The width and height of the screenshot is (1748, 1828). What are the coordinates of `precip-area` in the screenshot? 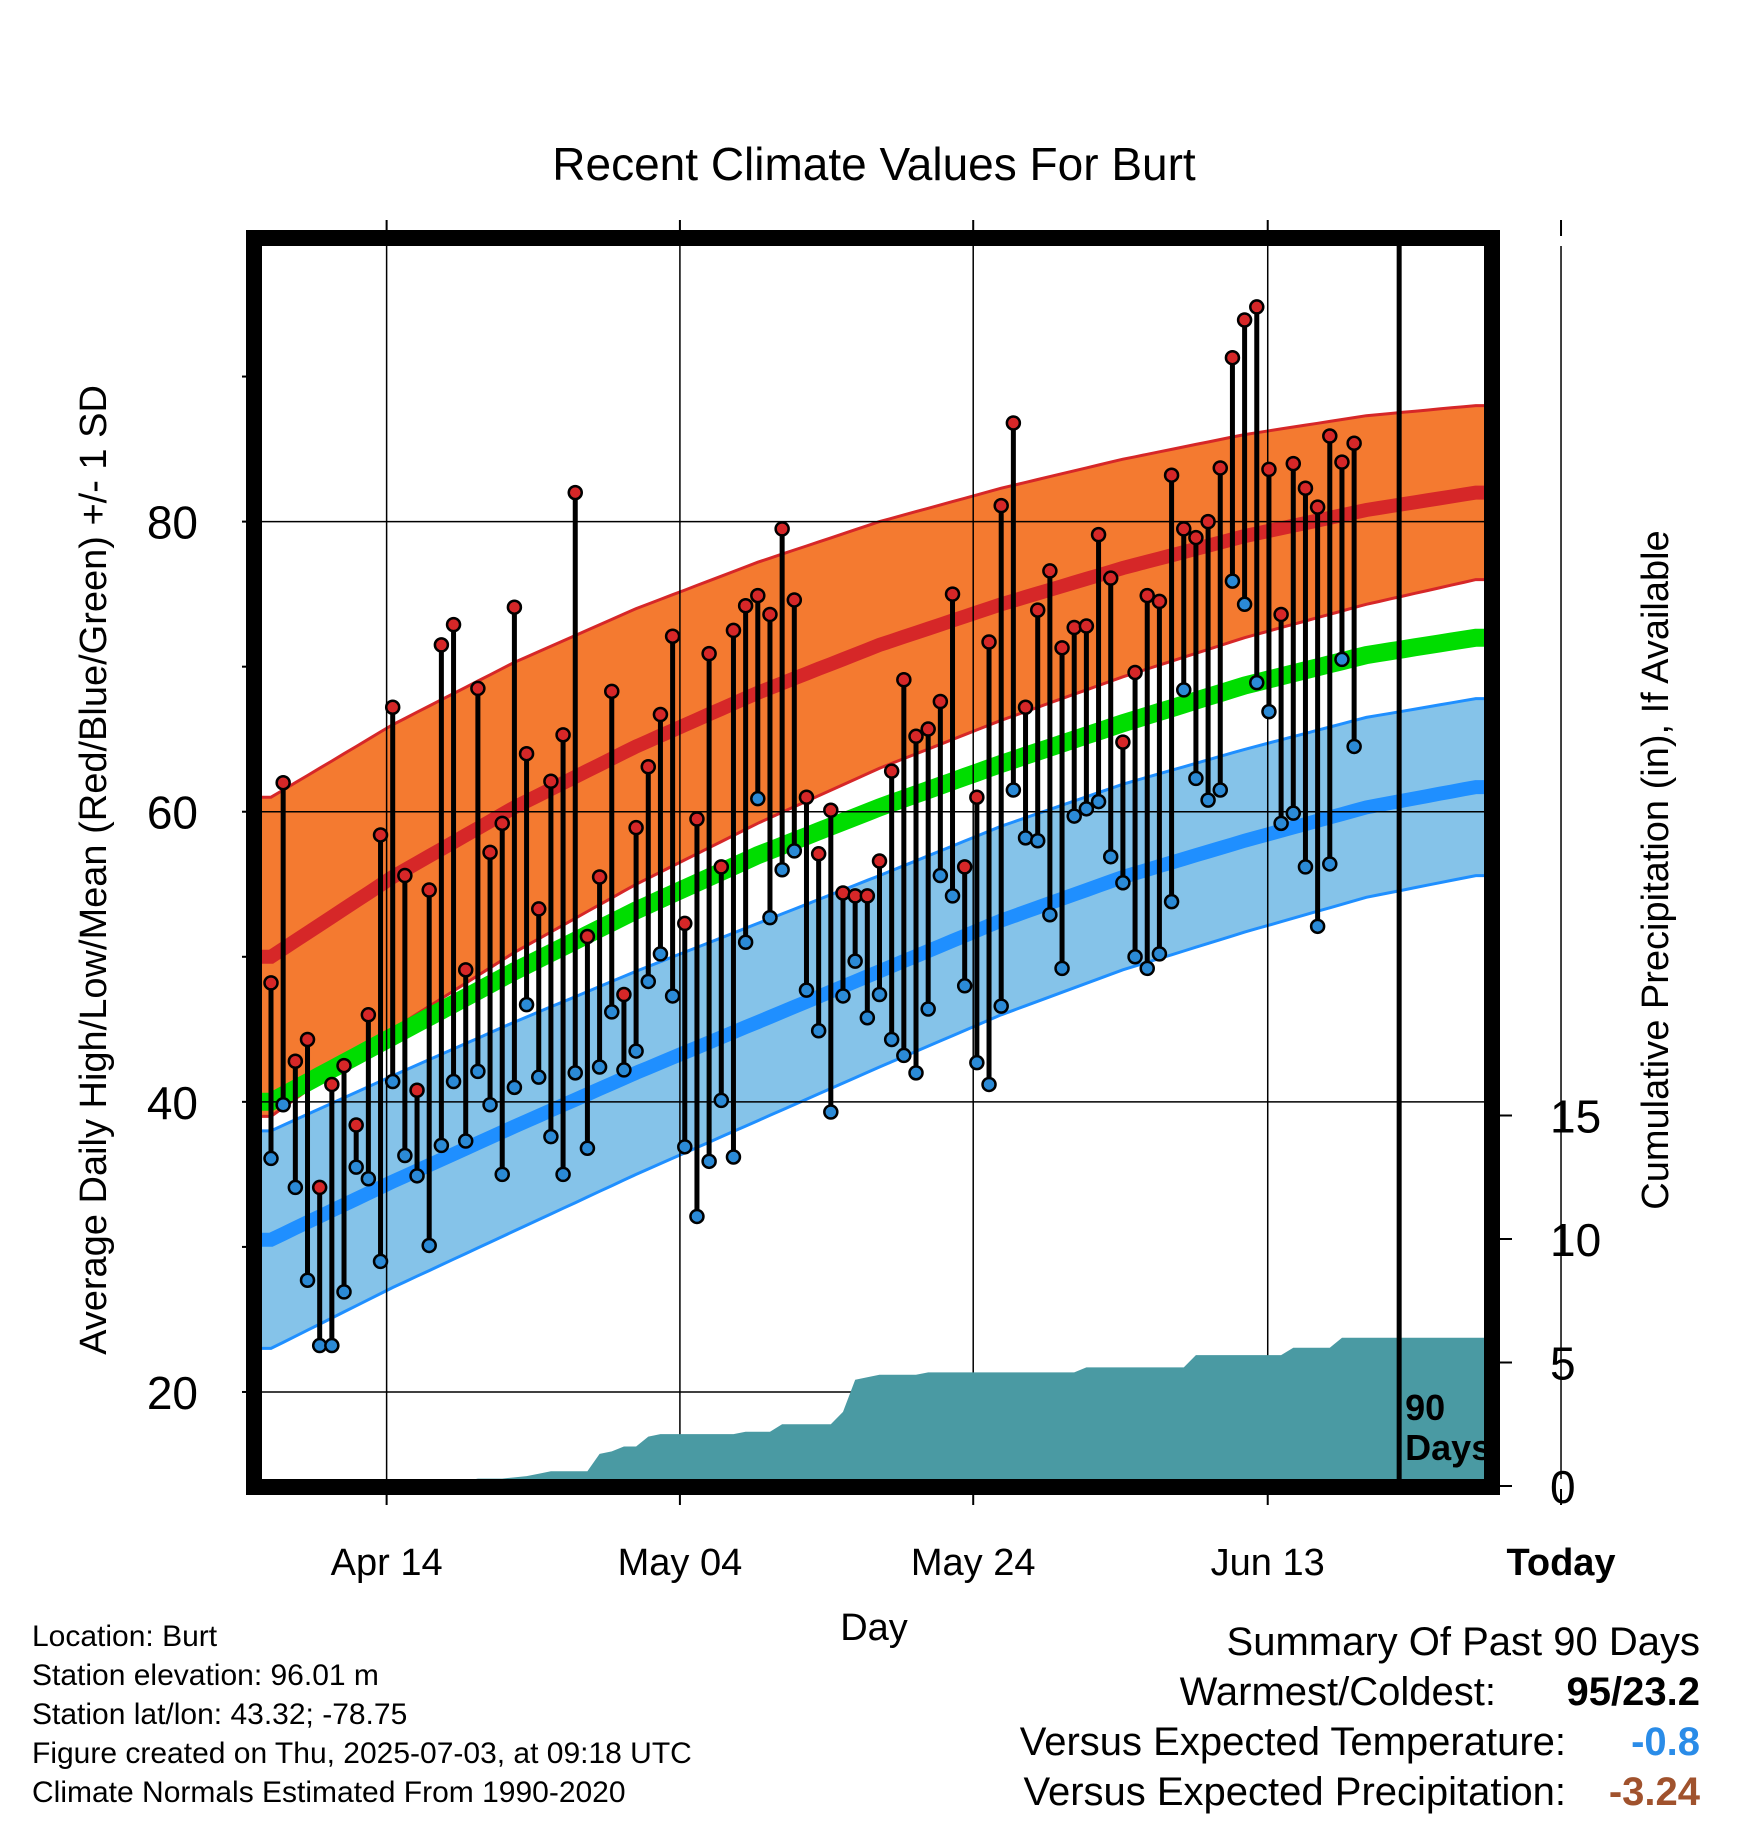 It's located at (979, 1408).